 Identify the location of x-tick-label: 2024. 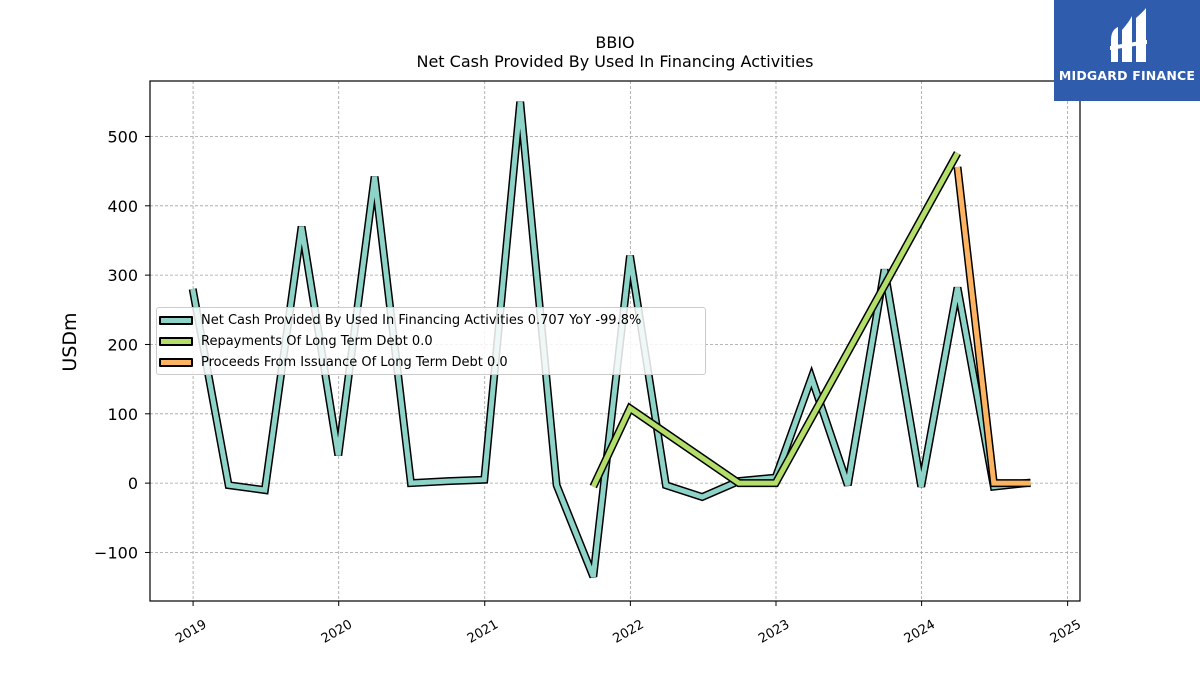
(920, 632).